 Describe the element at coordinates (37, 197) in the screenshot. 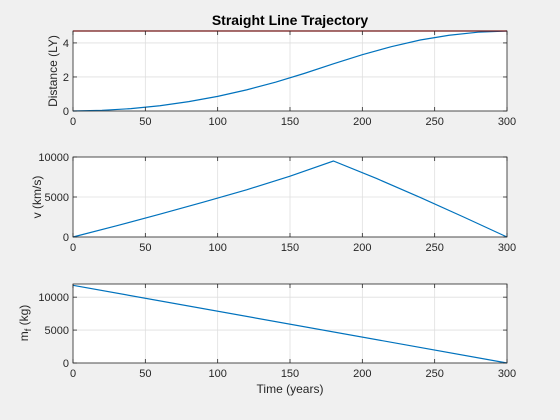

I see `ylabel-velocity: v (km/s)` at that location.